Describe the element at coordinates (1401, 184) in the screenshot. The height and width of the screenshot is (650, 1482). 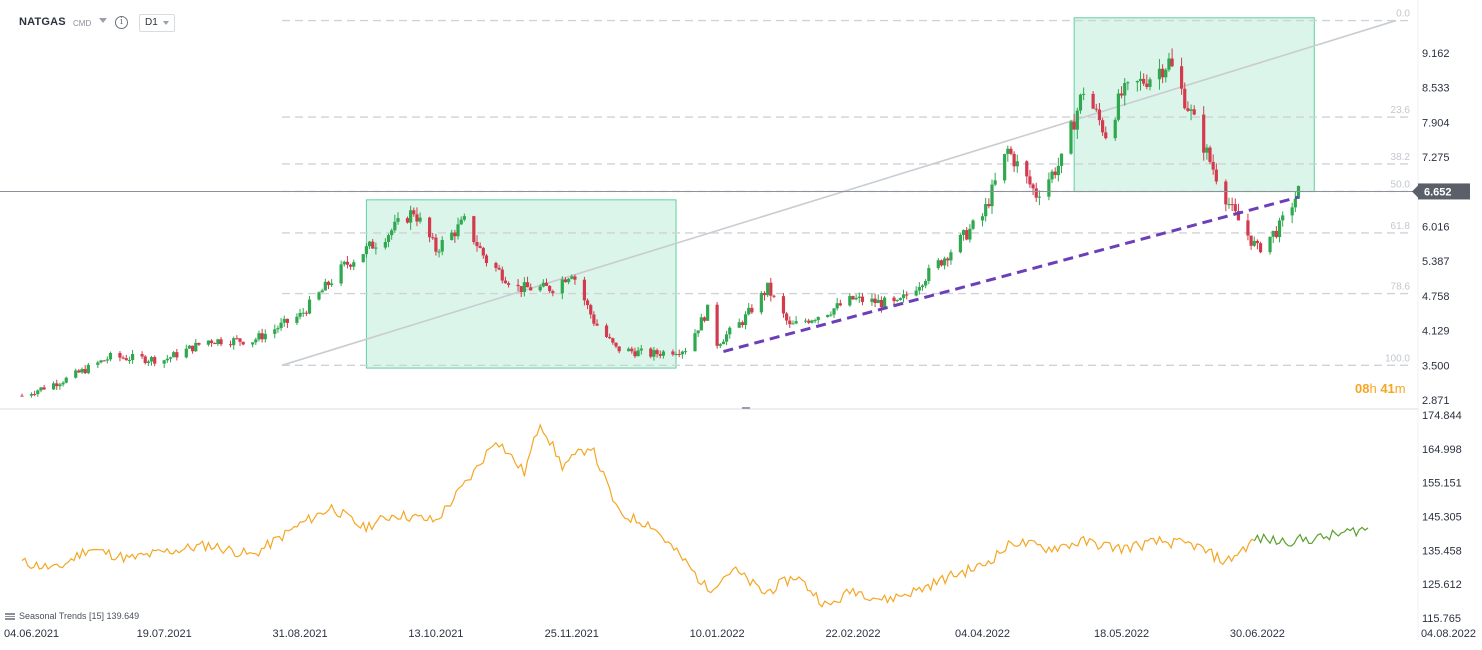
I see `fib-level-label: 50.0` at that location.